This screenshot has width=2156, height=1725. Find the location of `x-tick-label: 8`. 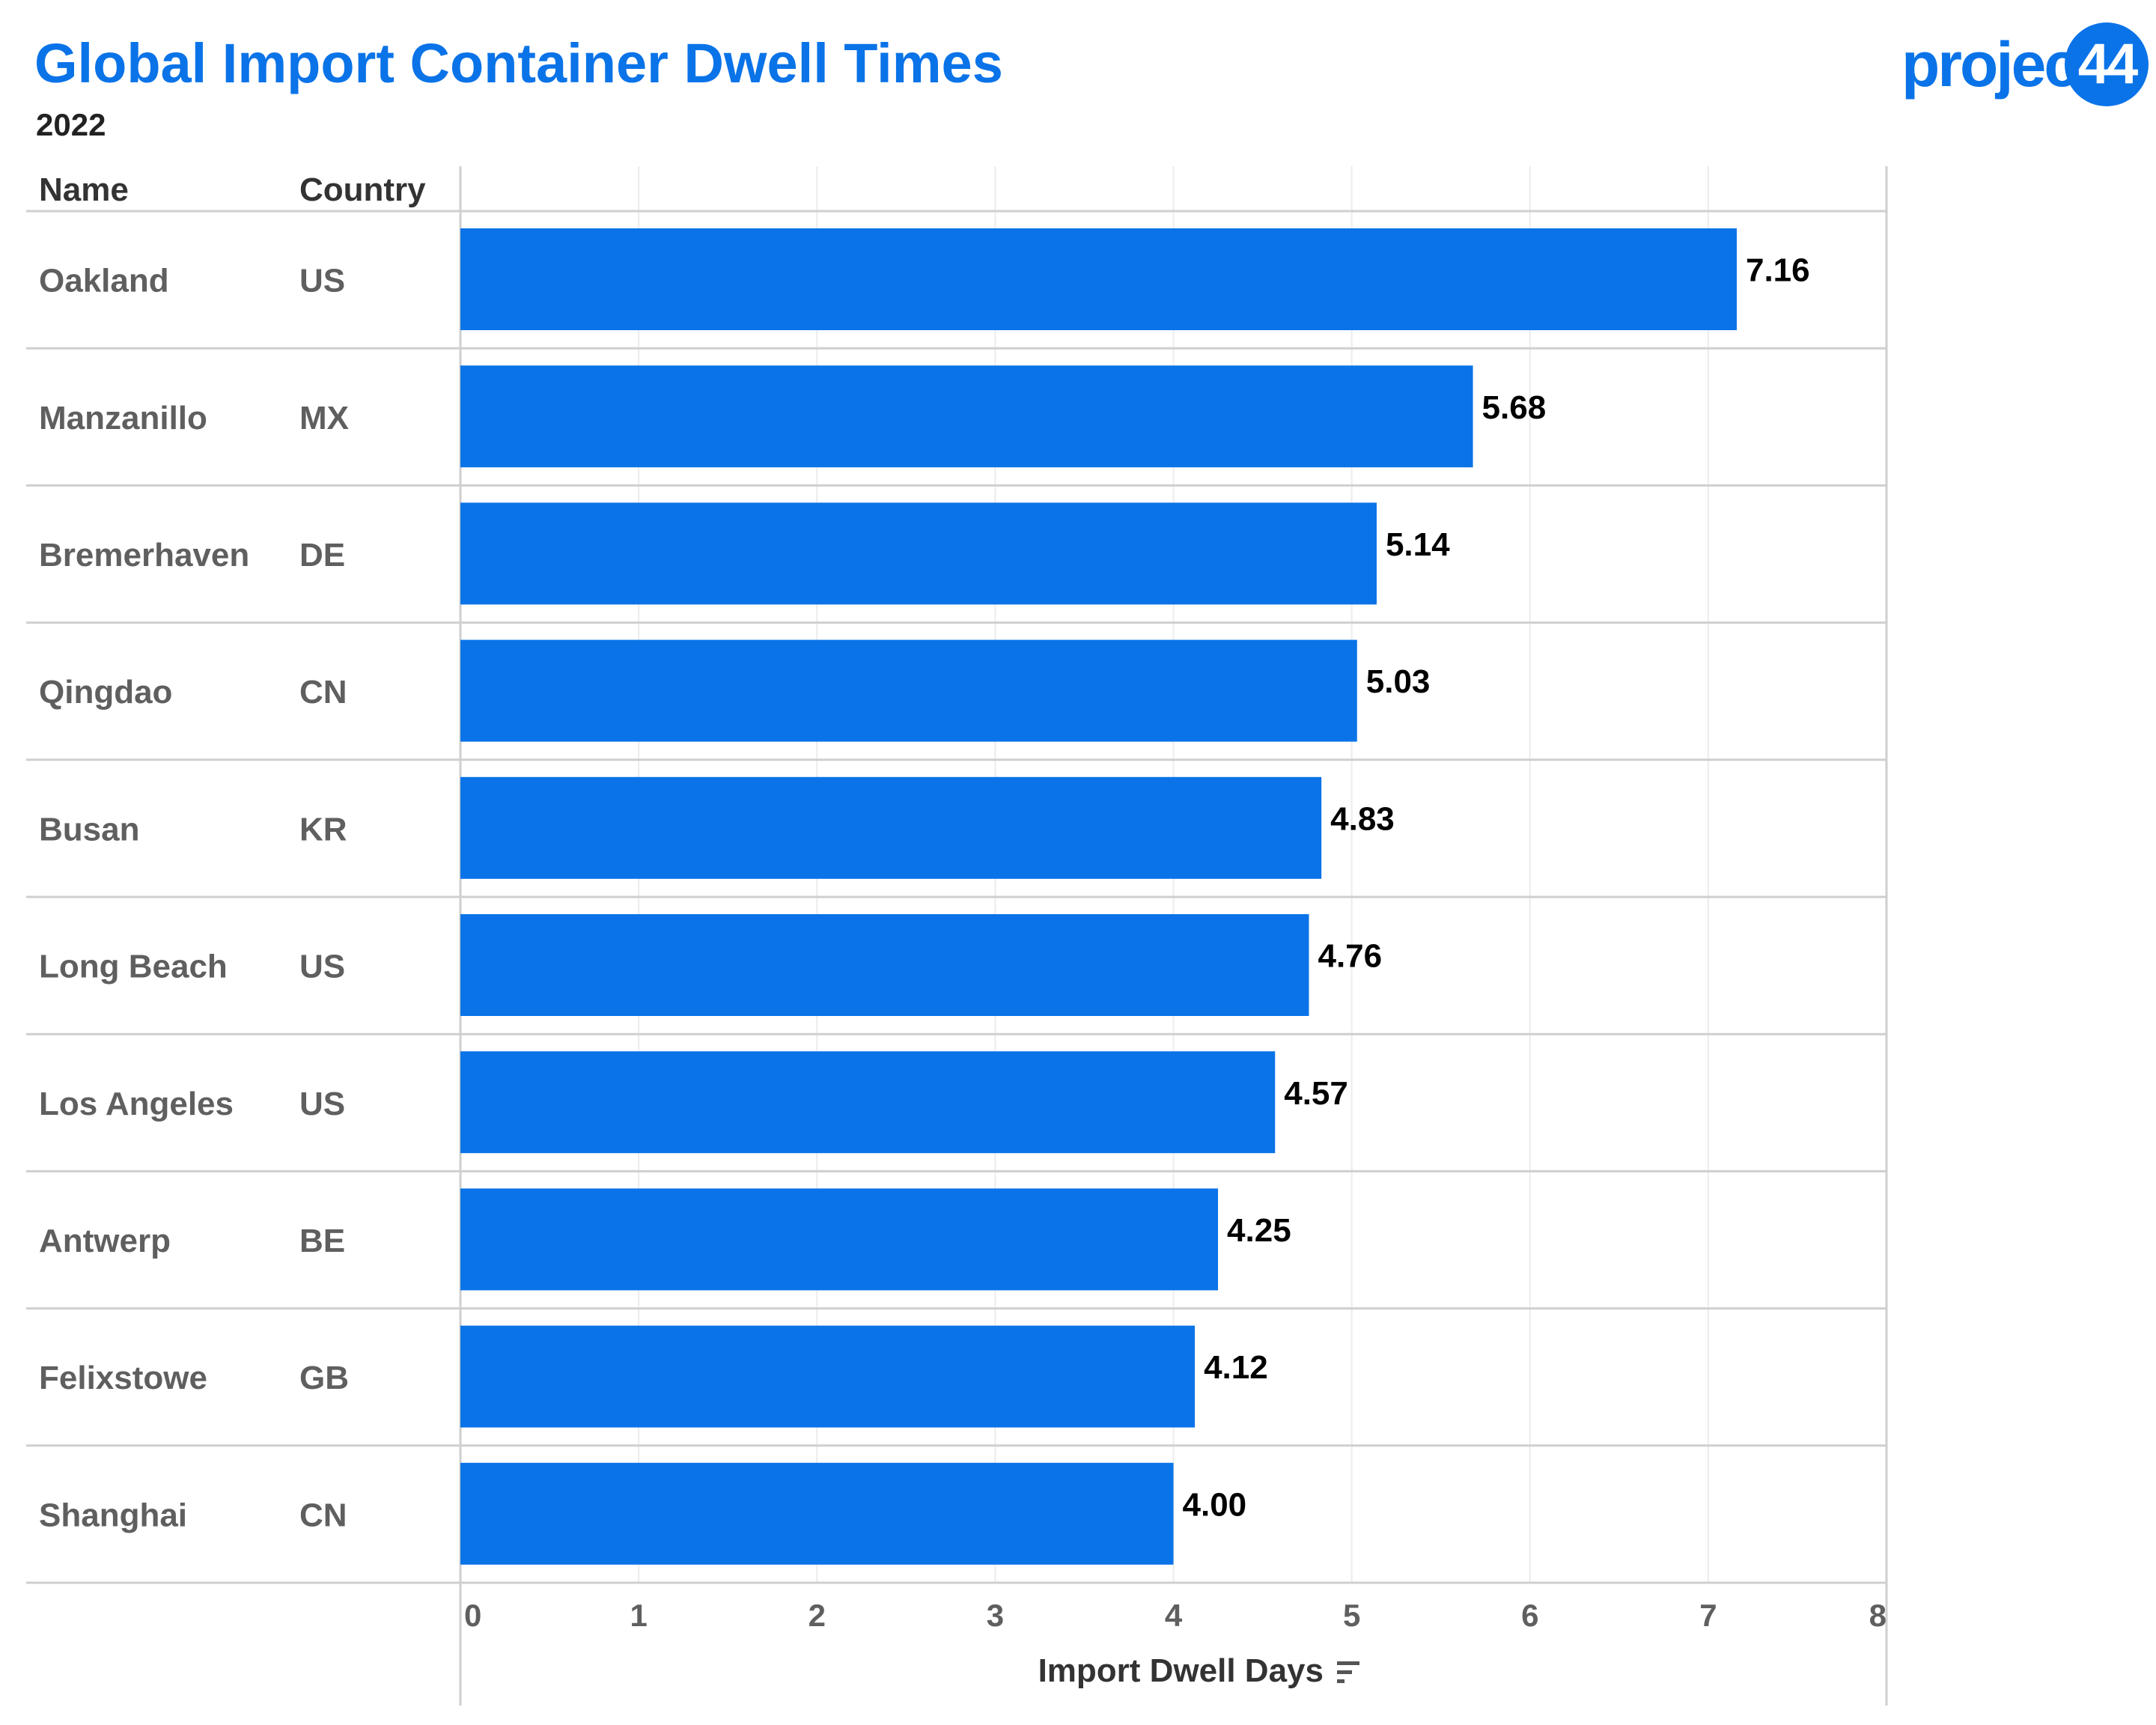

x-tick-label: 8 is located at coordinates (1877, 1616).